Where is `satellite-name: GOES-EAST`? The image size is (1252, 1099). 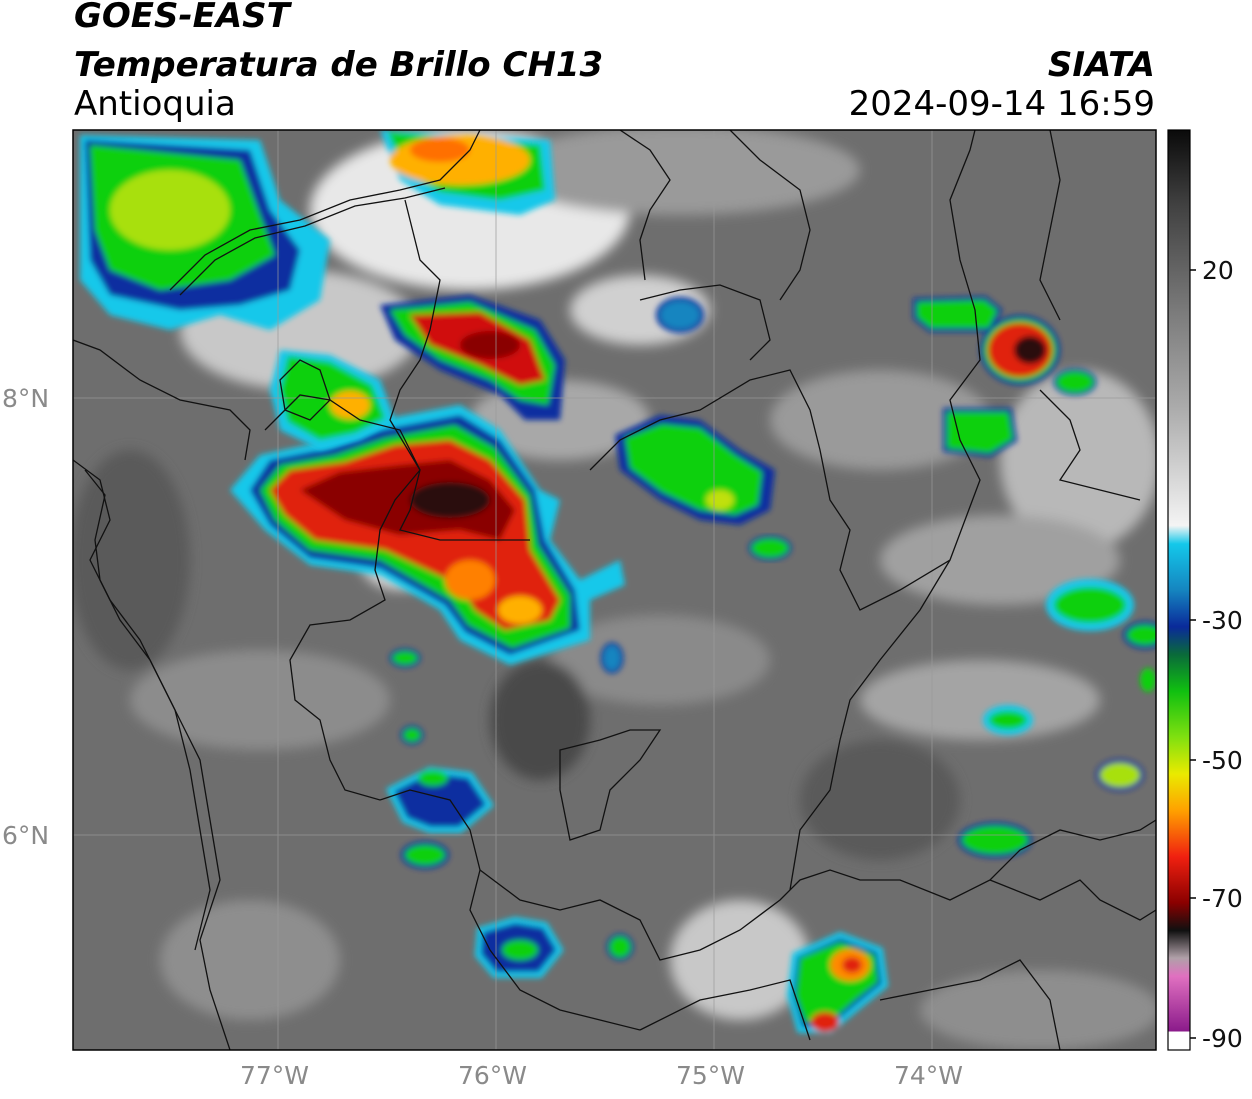
satellite-name: GOES-EAST is located at coordinates (182, 18).